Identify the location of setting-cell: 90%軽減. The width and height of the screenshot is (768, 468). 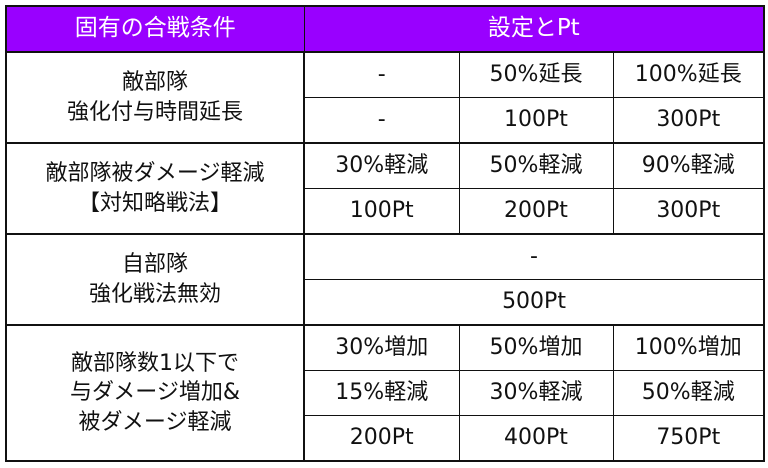
(688, 166).